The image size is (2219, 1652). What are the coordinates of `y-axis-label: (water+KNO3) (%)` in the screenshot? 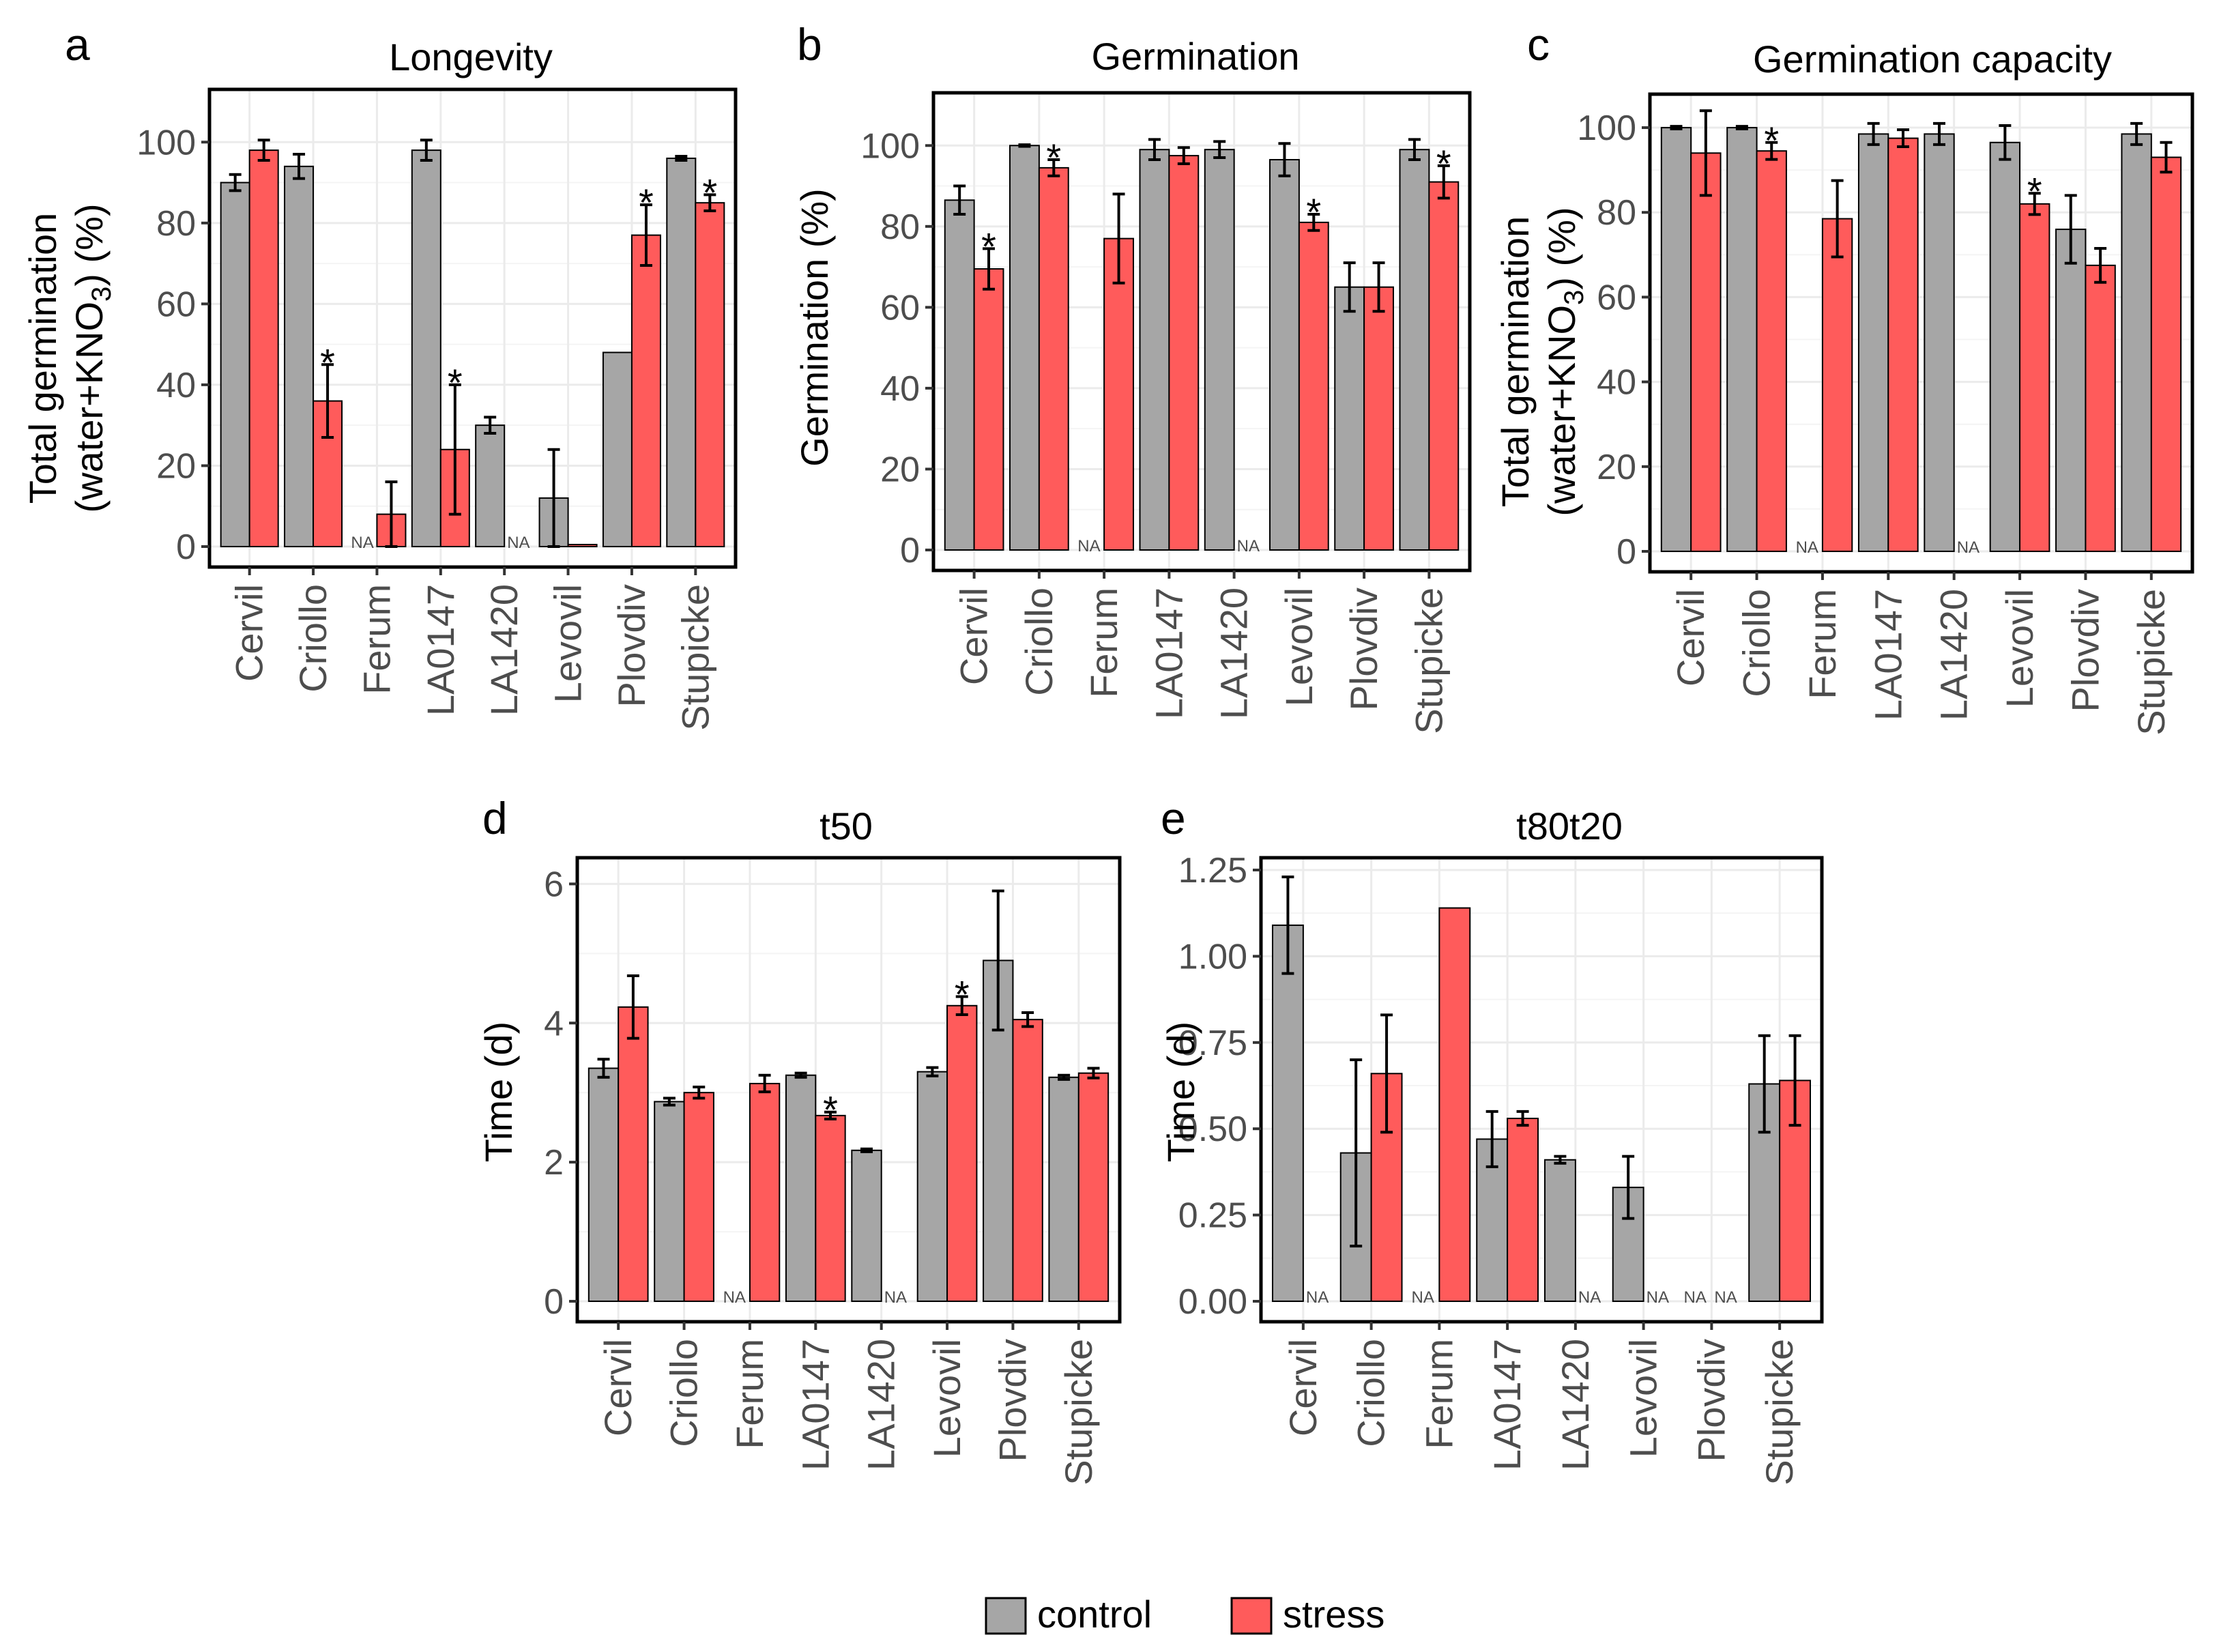 It's located at (1564, 361).